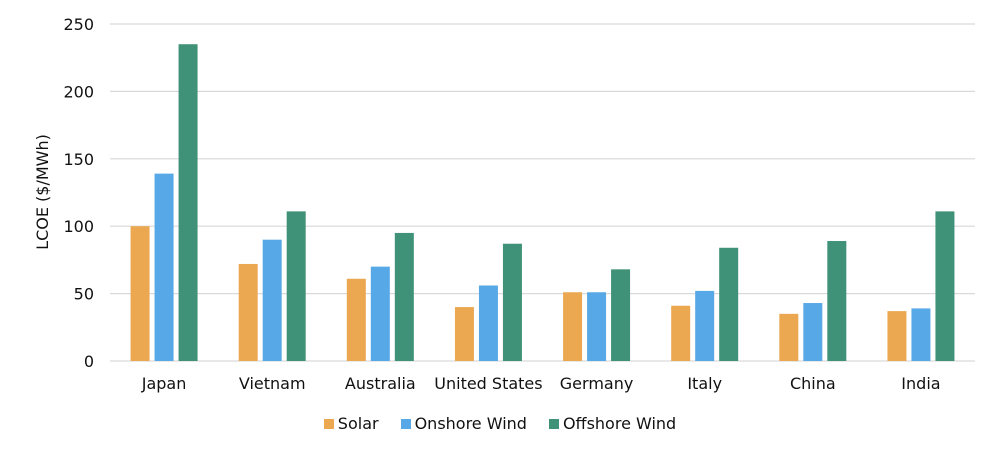  Describe the element at coordinates (272, 383) in the screenshot. I see `x-tick-label: Vietnam` at that location.